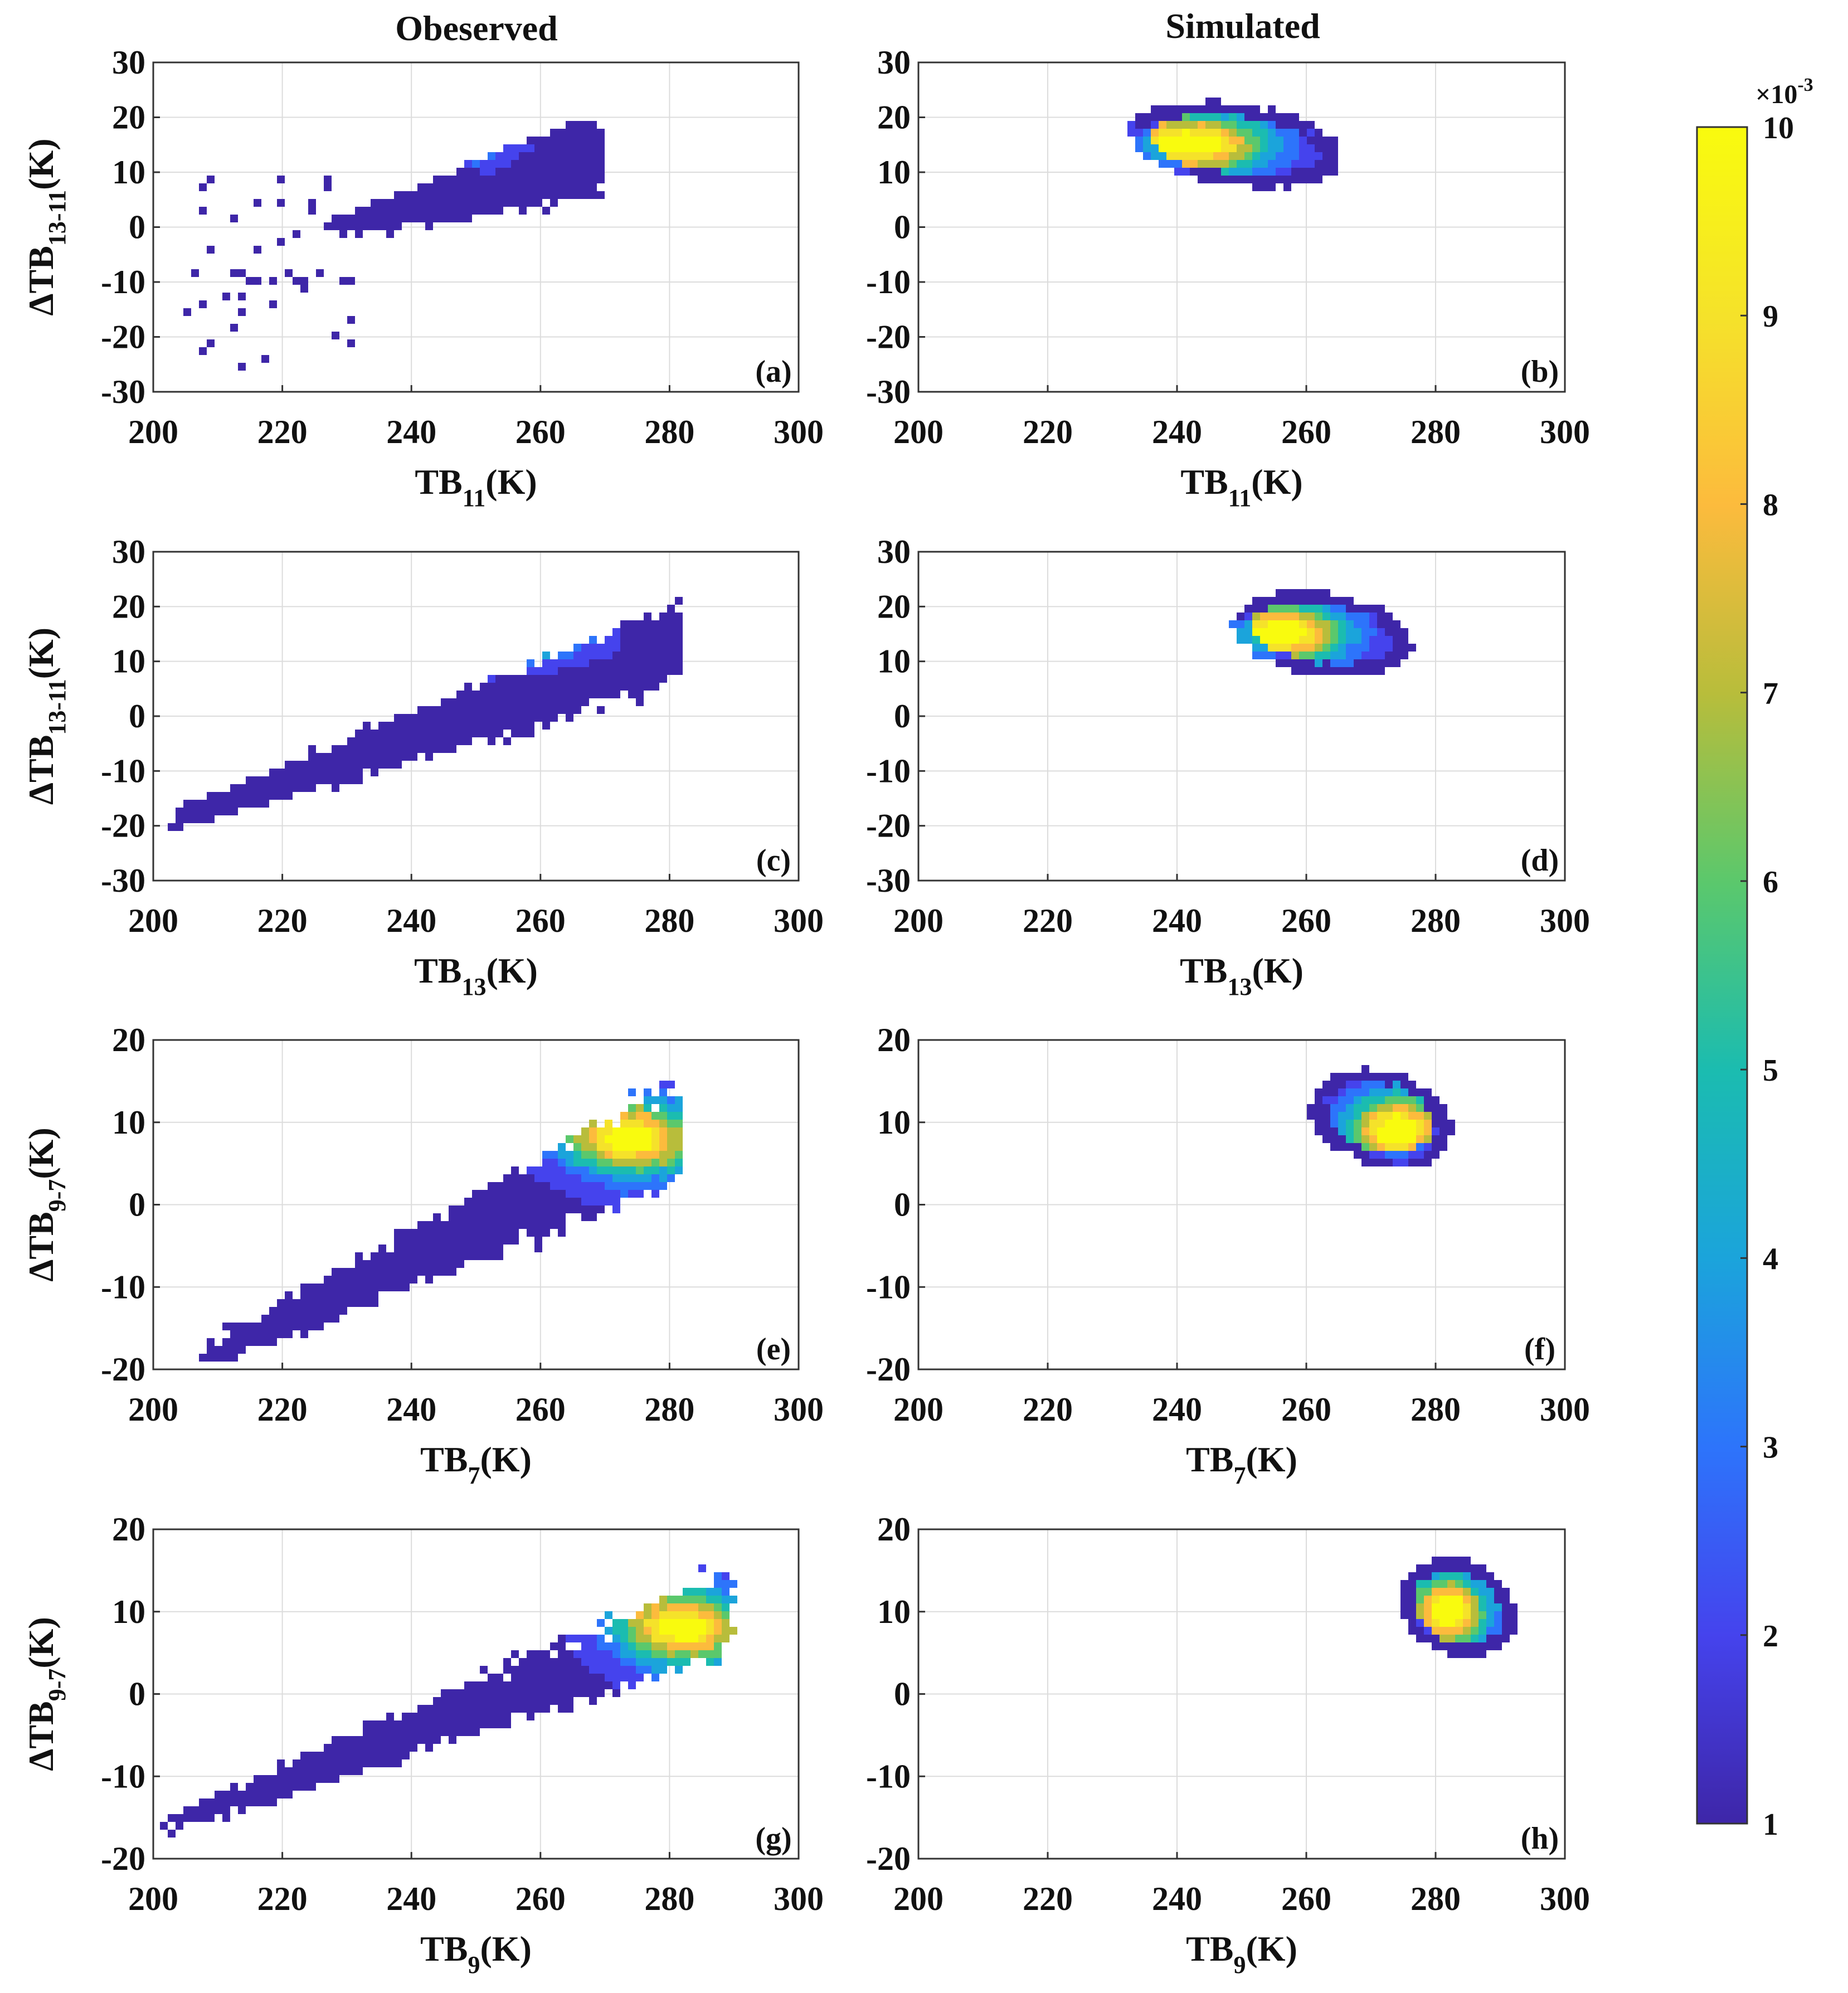 Image resolution: width=1848 pixels, height=1993 pixels. Describe the element at coordinates (888, 1776) in the screenshot. I see `y-tick-label: -10` at that location.